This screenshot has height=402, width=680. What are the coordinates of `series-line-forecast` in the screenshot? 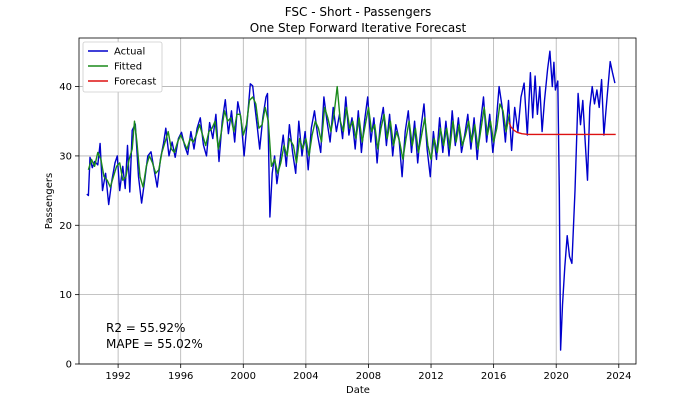 It's located at (562, 129).